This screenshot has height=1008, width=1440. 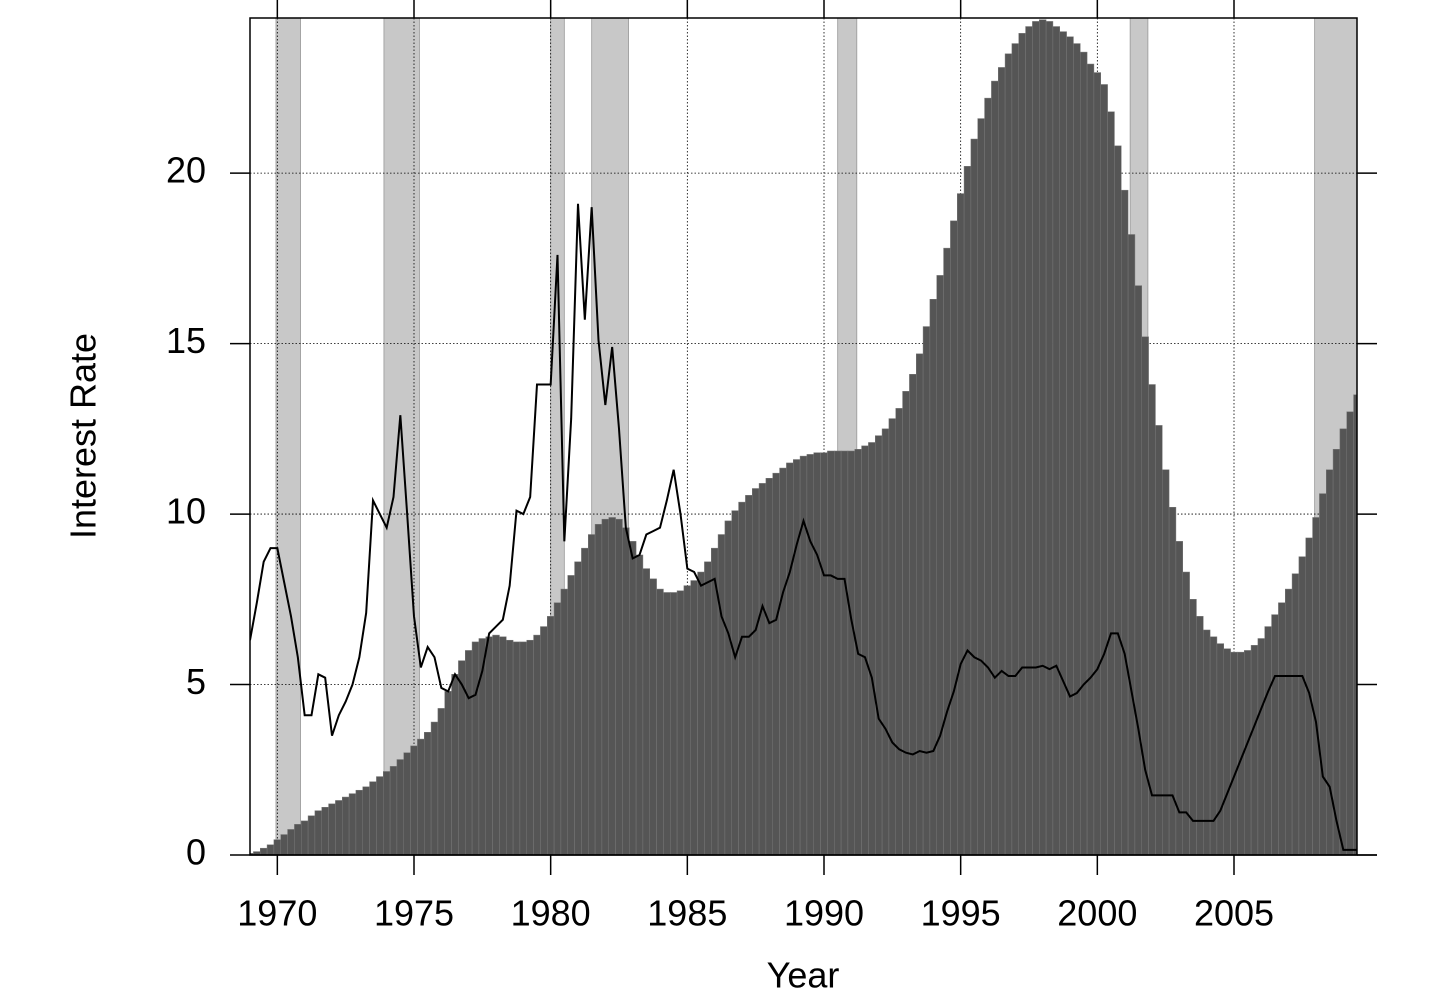 I want to click on shaded-period, so click(x=288, y=436).